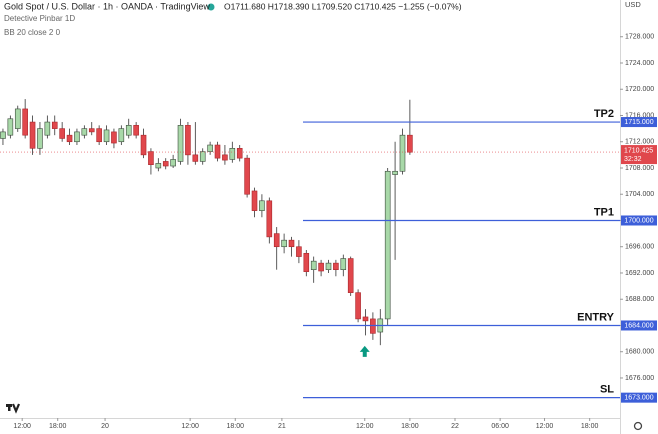 The width and height of the screenshot is (658, 434). I want to click on settings-icon, so click(638, 426).